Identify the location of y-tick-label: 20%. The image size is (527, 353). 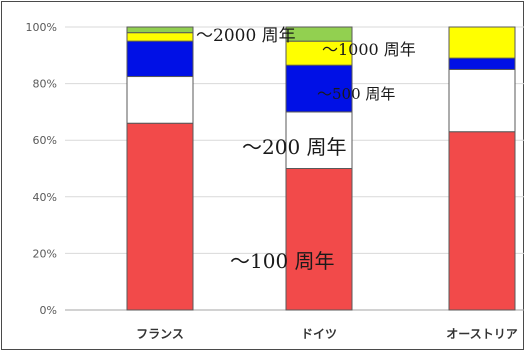
(45, 253).